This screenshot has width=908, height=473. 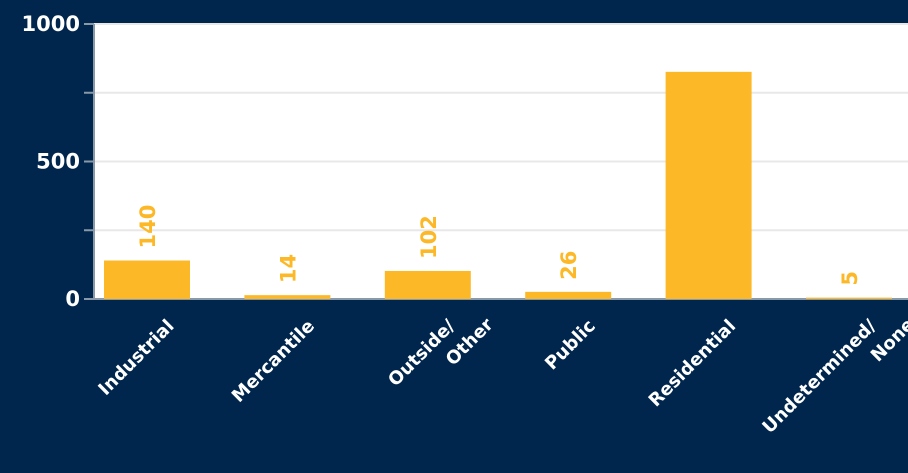 What do you see at coordinates (288, 268) in the screenshot?
I see `data-label: 14` at bounding box center [288, 268].